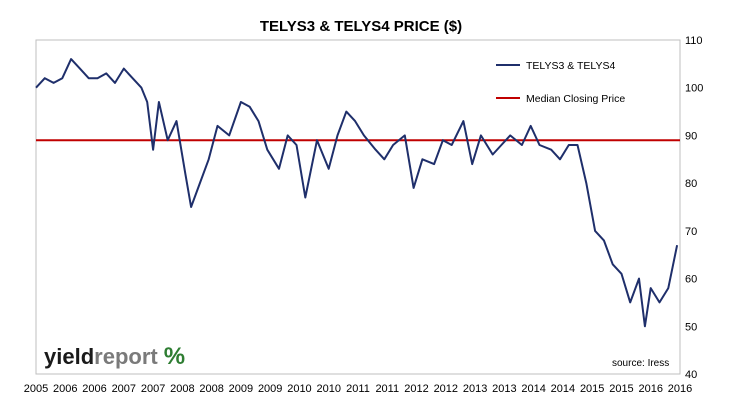  I want to click on y-axis: 40 50 60 70 80 90 100 110, so click(694, 208).